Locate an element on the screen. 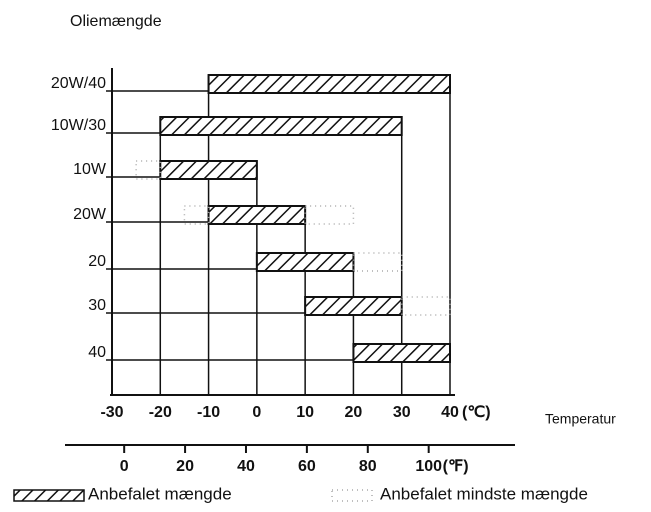 Image resolution: width=651 pixels, height=512 pixels. y-tick-label: 20 is located at coordinates (97, 261).